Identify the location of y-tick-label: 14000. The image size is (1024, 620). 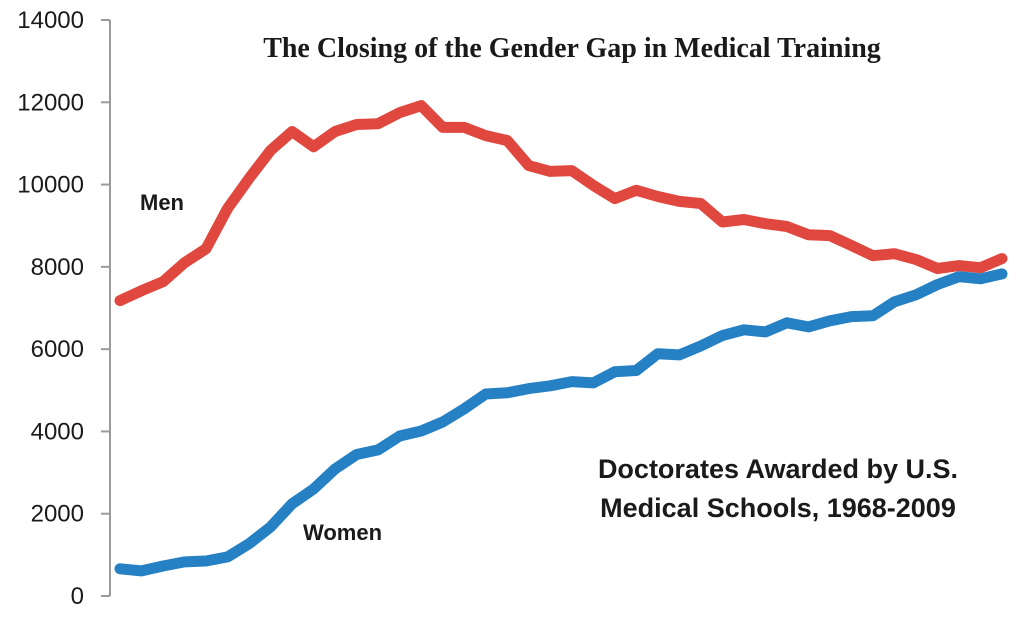
(50, 20).